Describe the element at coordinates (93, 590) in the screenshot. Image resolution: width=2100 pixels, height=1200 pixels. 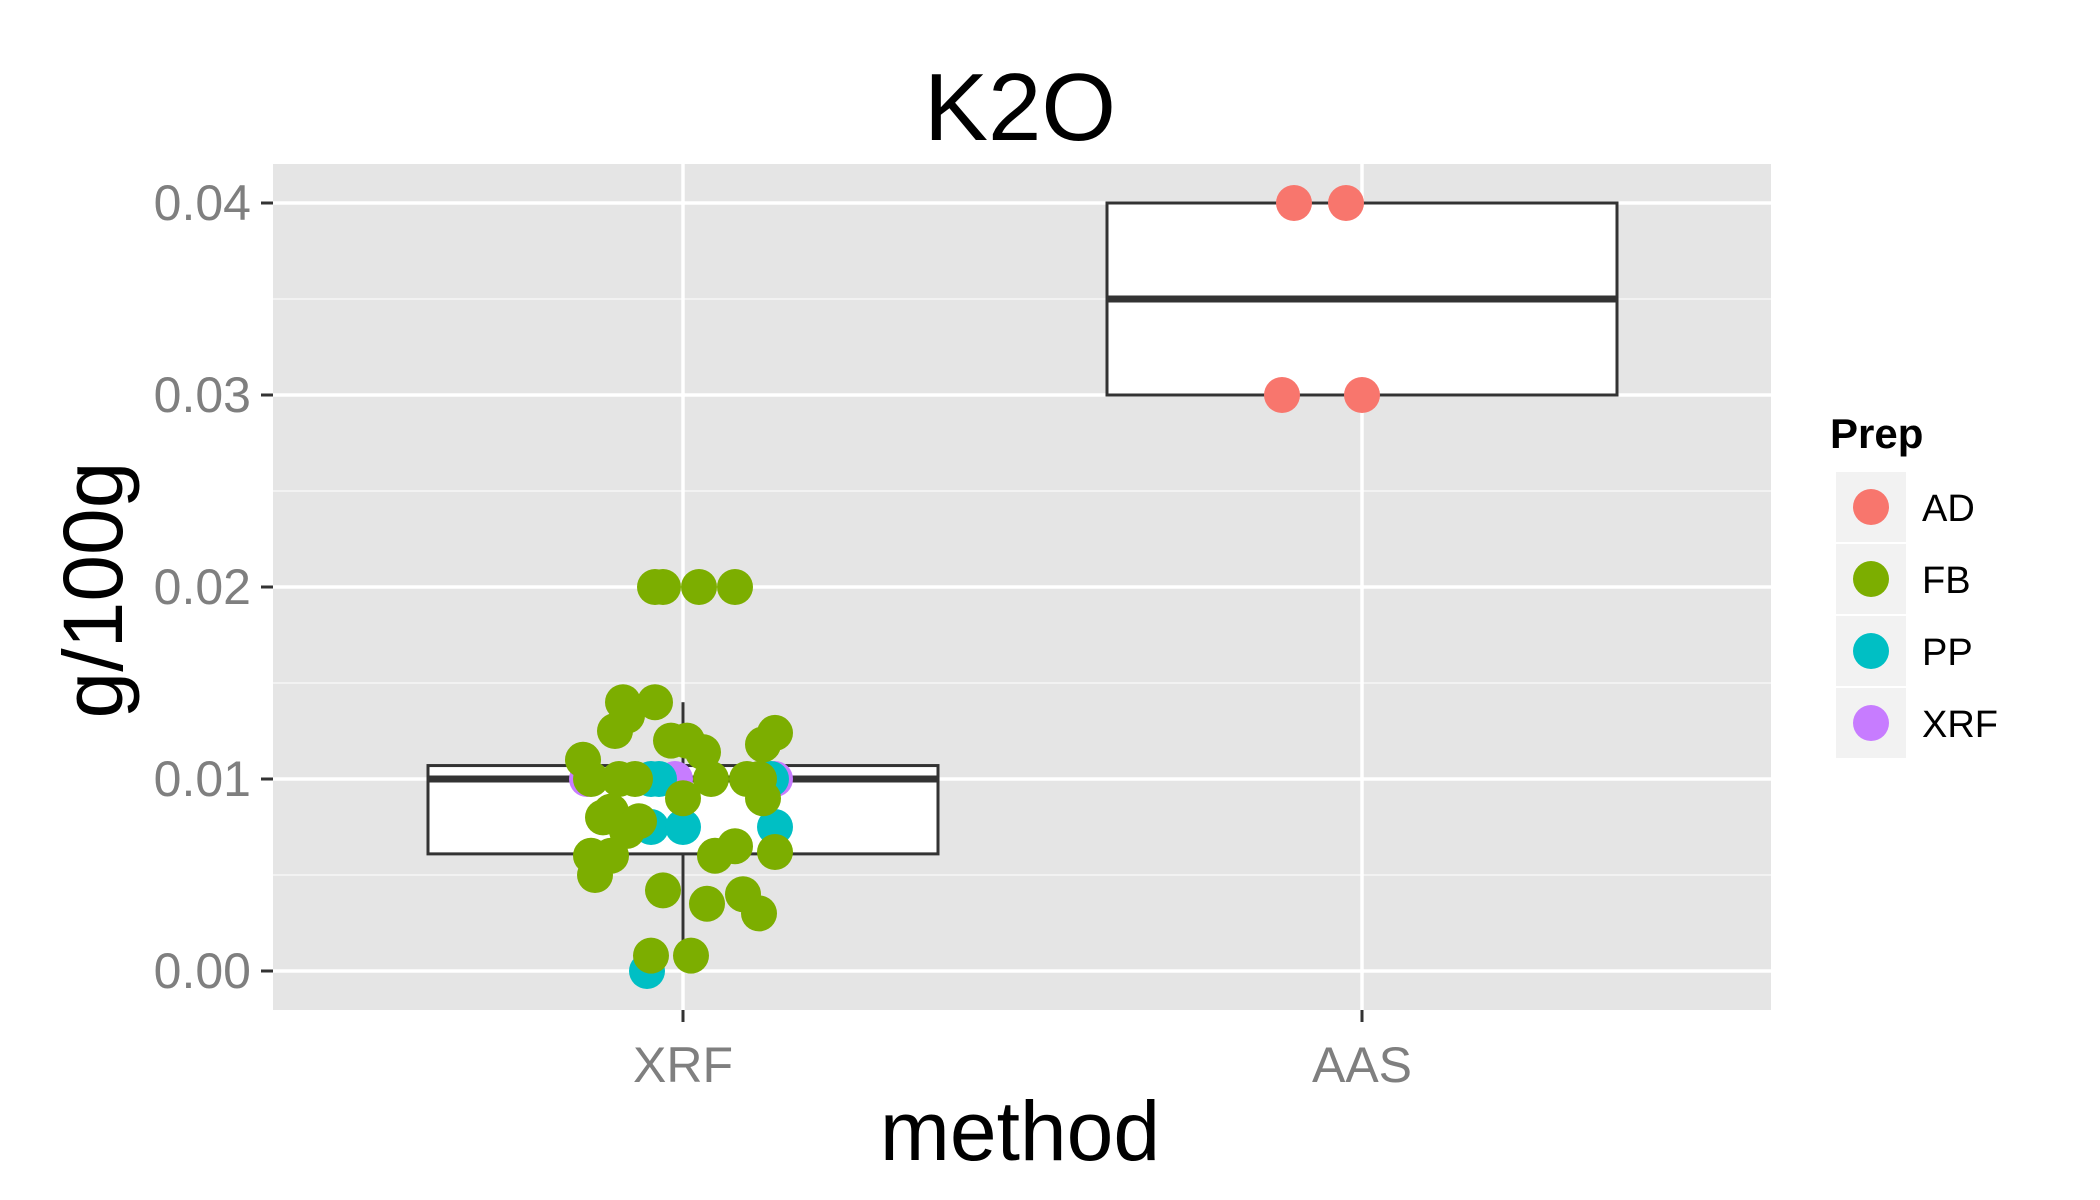
I see `y-axis-label: g/100g` at that location.